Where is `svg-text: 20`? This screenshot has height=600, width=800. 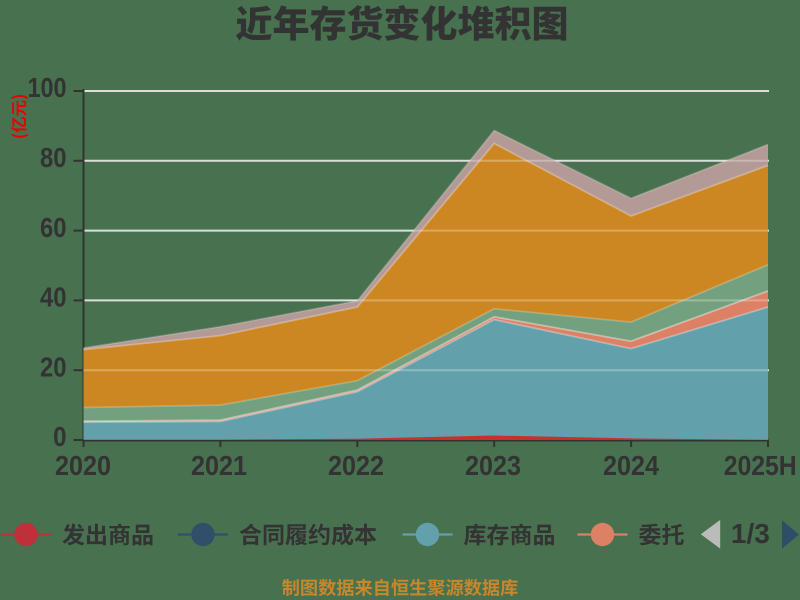
svg-text: 20 is located at coordinates (53, 366).